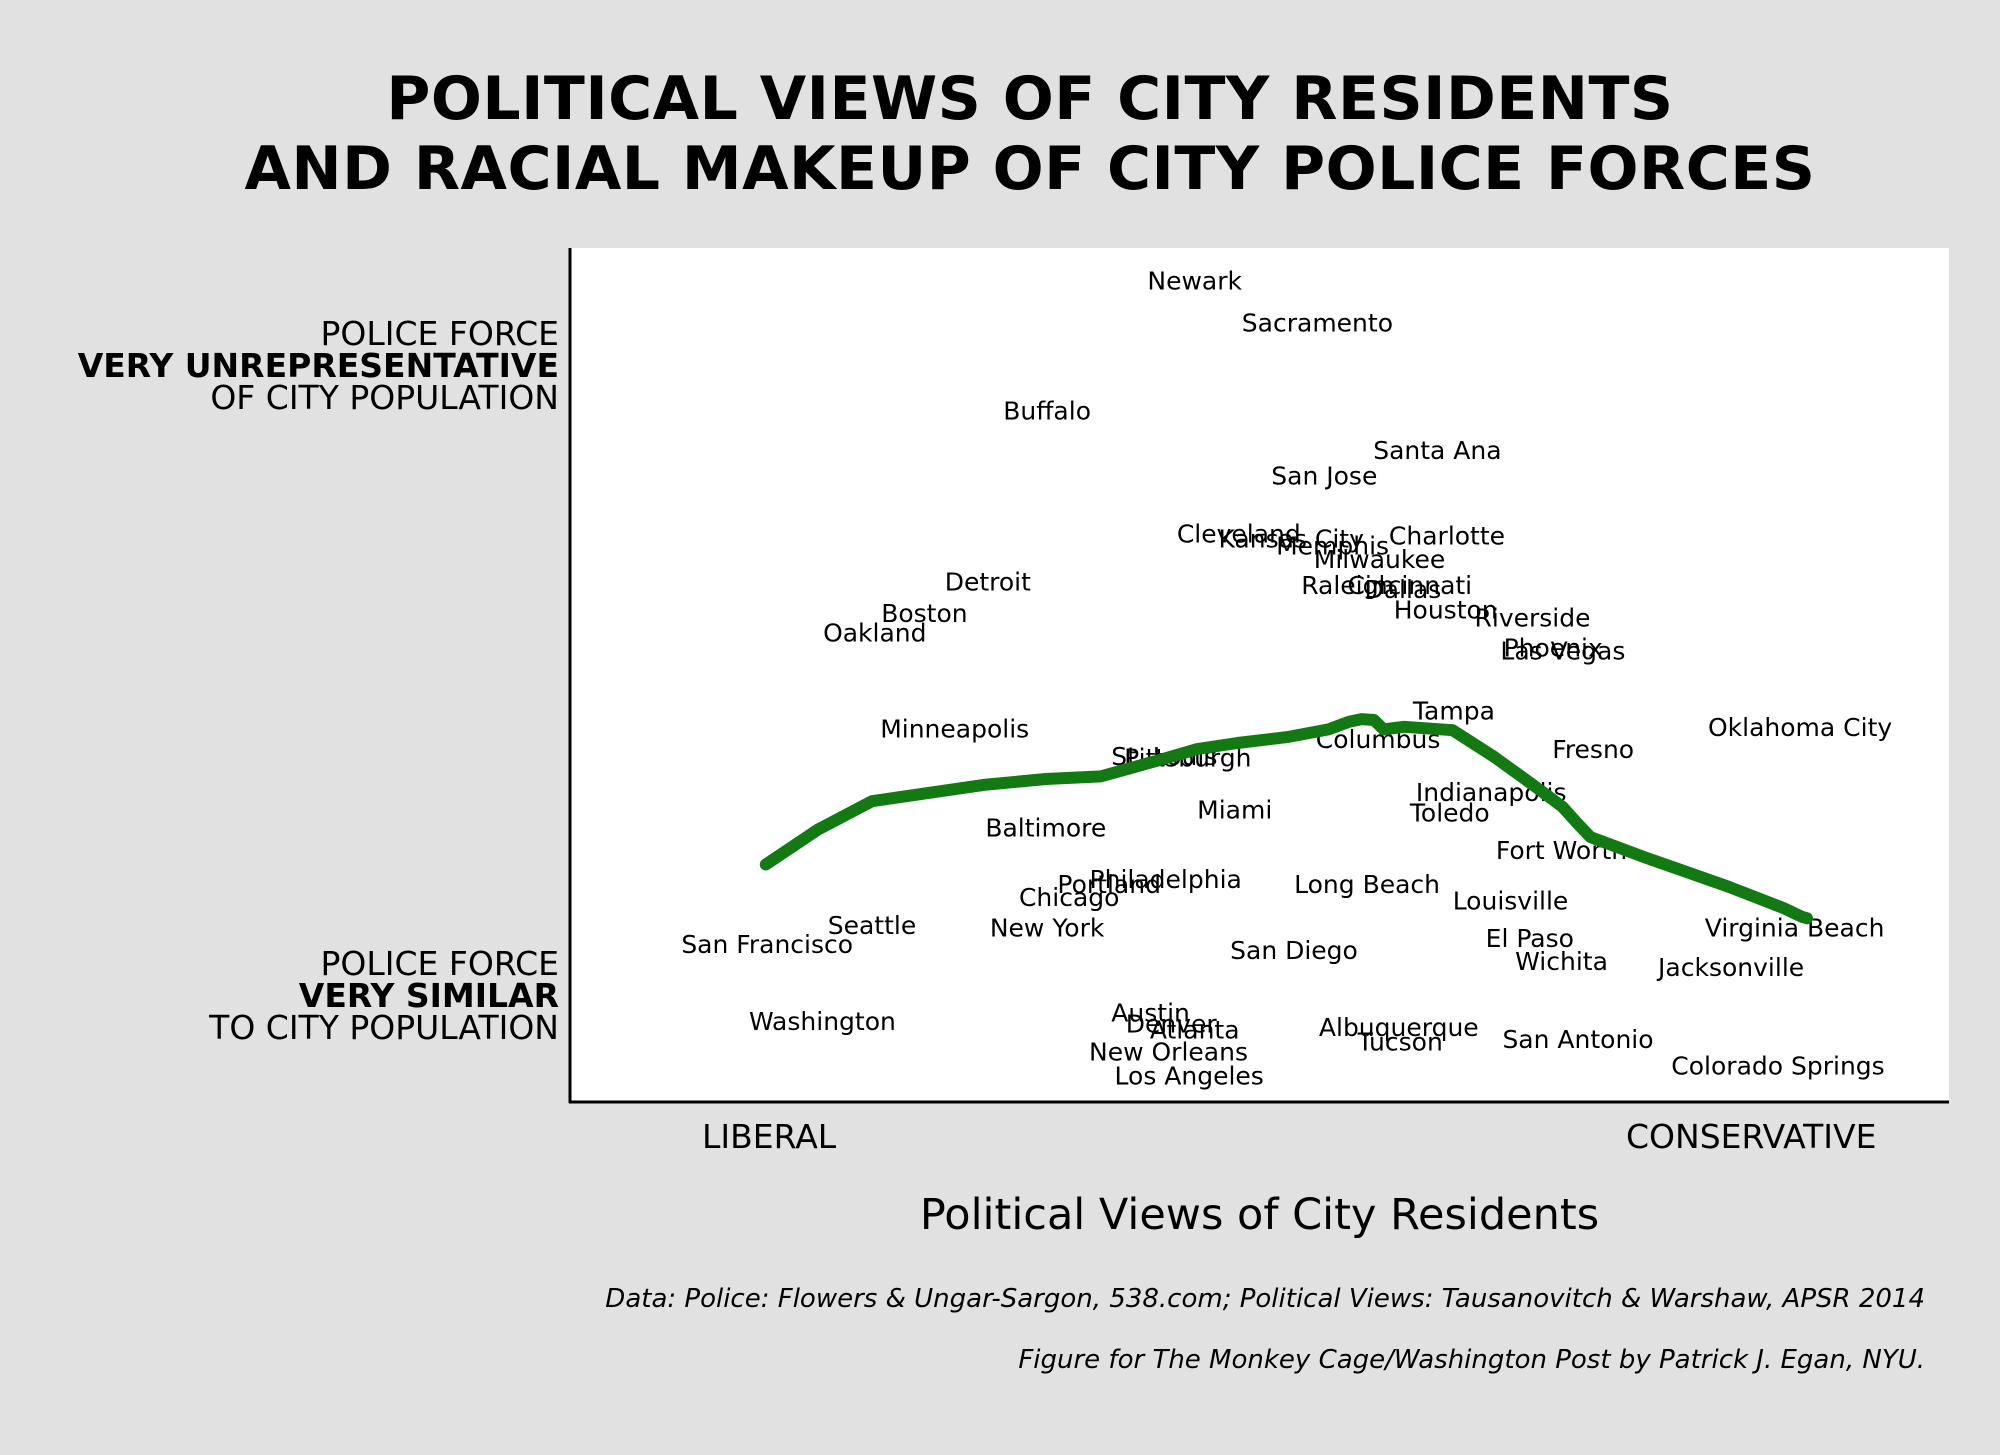 This screenshot has height=1455, width=2000. Describe the element at coordinates (1259, 1215) in the screenshot. I see `x-axis-title: Political Views of City Residents` at that location.